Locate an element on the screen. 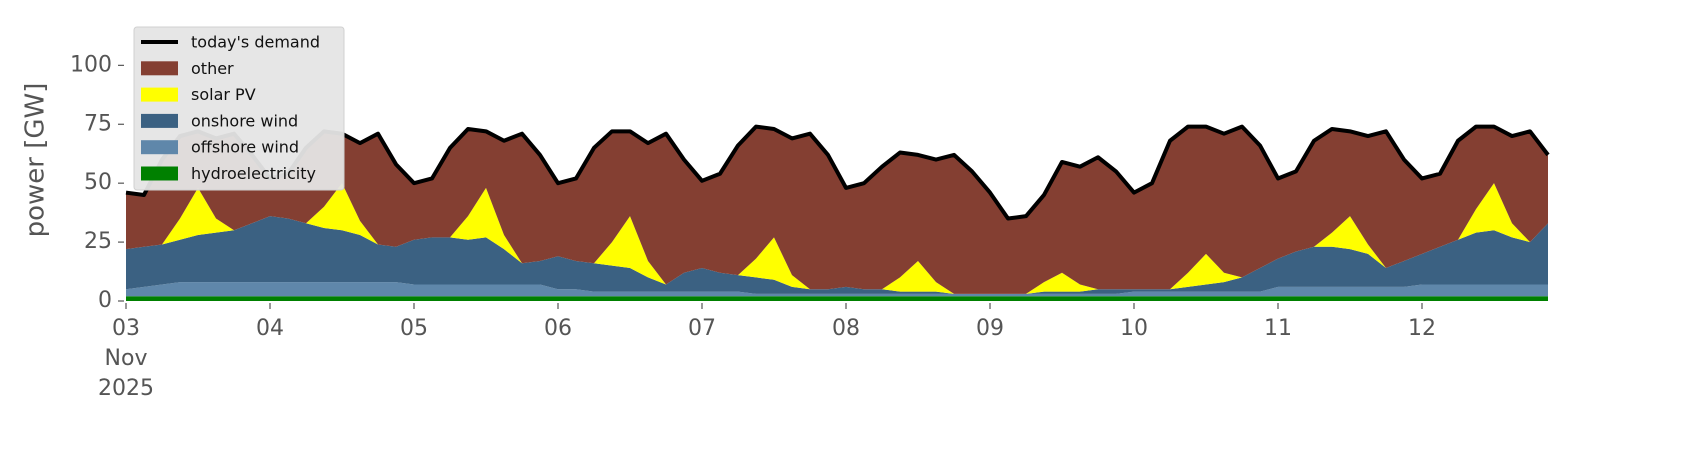  y-tick-label: 75 is located at coordinates (98, 123).